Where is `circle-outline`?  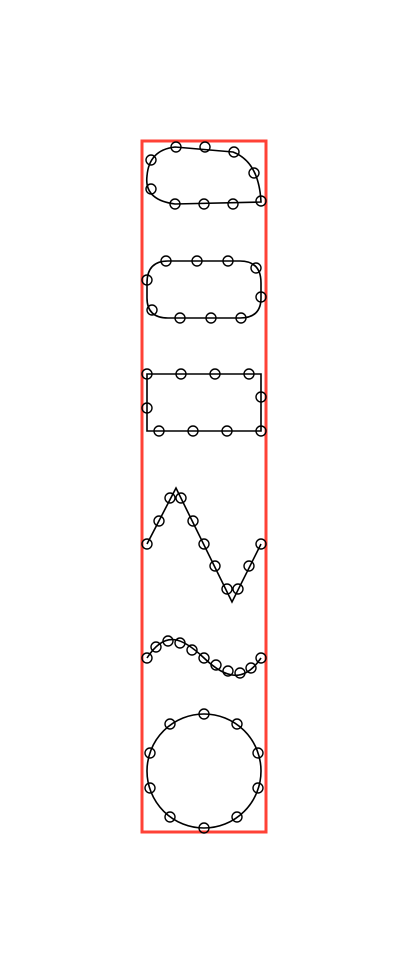
circle-outline is located at coordinates (204, 771).